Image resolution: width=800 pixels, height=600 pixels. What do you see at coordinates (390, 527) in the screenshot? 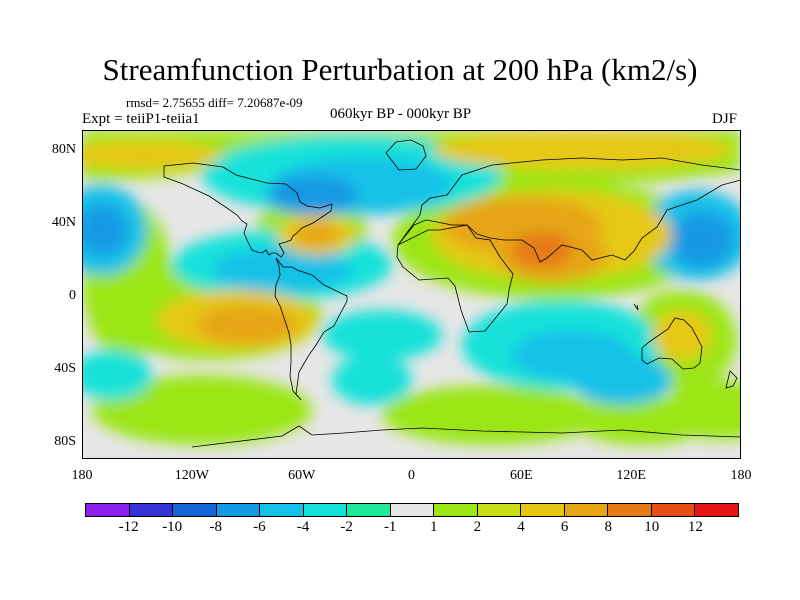
I see `colorbar-label: -1` at bounding box center [390, 527].